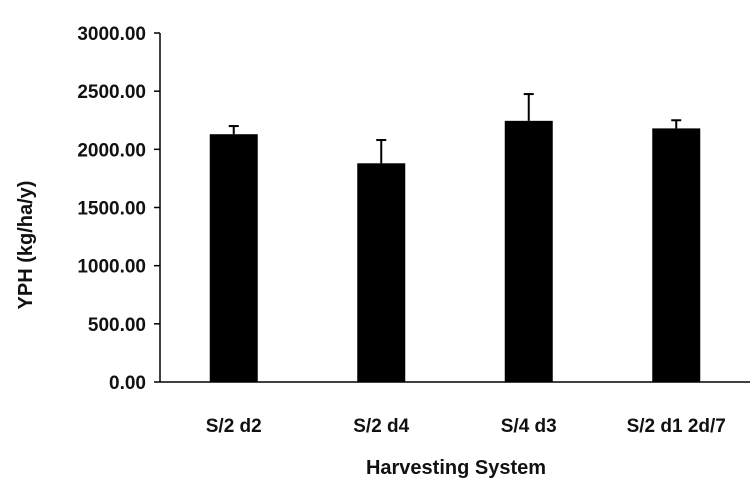 This screenshot has height=490, width=754. Describe the element at coordinates (26, 245) in the screenshot. I see `y-axis-title: YPH (kg/ha/y)` at that location.